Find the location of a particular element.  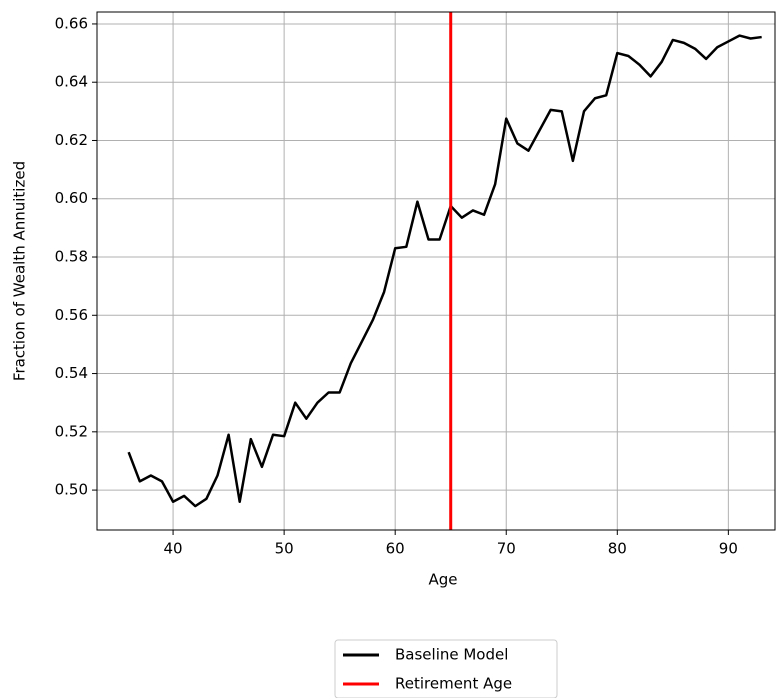

y-tick-label: 0.60 is located at coordinates (71, 198).